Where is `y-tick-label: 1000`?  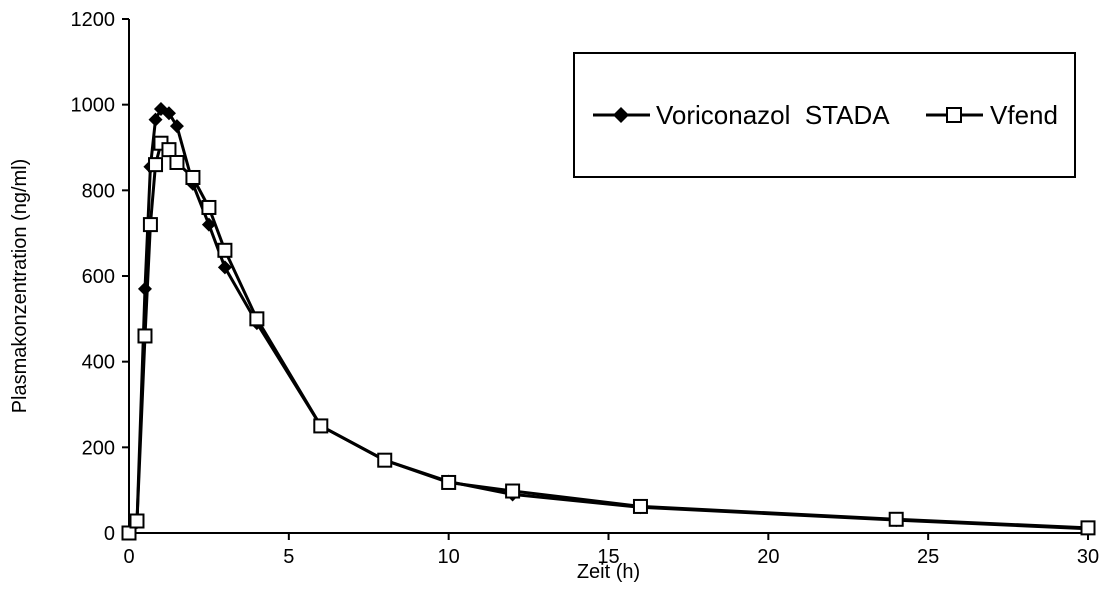
y-tick-label: 1000 is located at coordinates (93, 106).